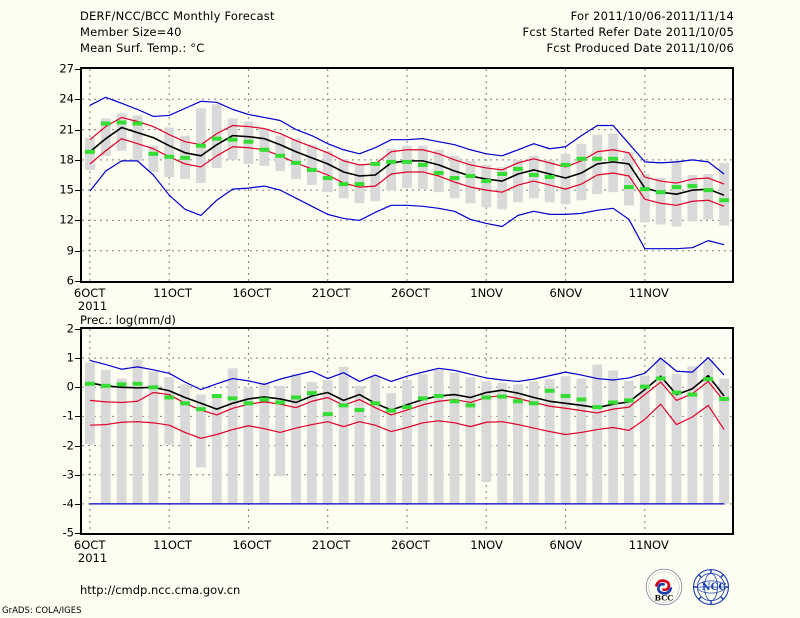 The height and width of the screenshot is (618, 800). I want to click on series-line-upper_quartile, so click(407, 398).